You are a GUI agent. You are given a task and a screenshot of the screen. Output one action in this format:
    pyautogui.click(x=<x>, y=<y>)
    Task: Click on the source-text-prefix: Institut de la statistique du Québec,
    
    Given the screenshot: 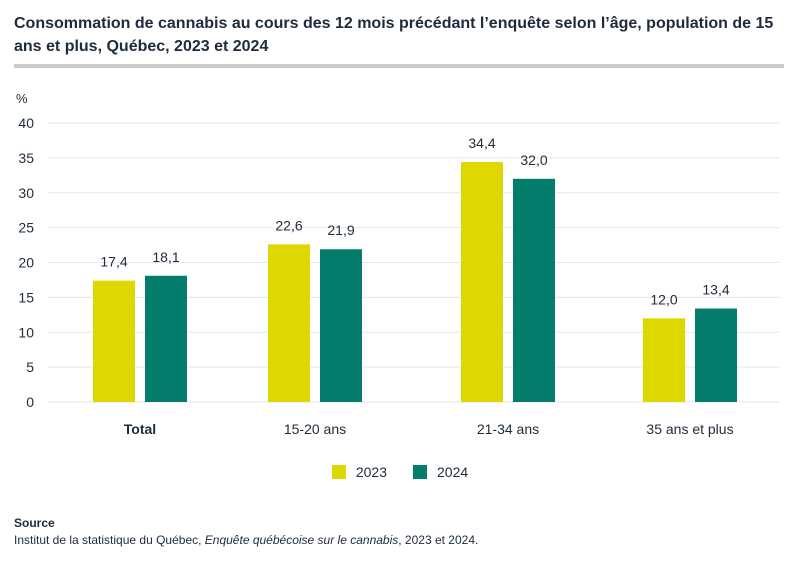 What is the action you would take?
    pyautogui.click(x=109, y=540)
    